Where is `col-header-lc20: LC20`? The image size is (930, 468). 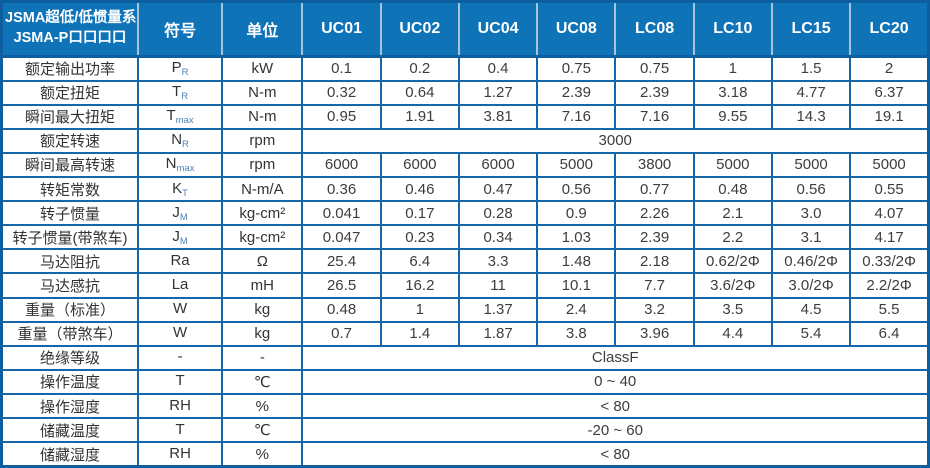 col-header-lc20: LC20 is located at coordinates (889, 29).